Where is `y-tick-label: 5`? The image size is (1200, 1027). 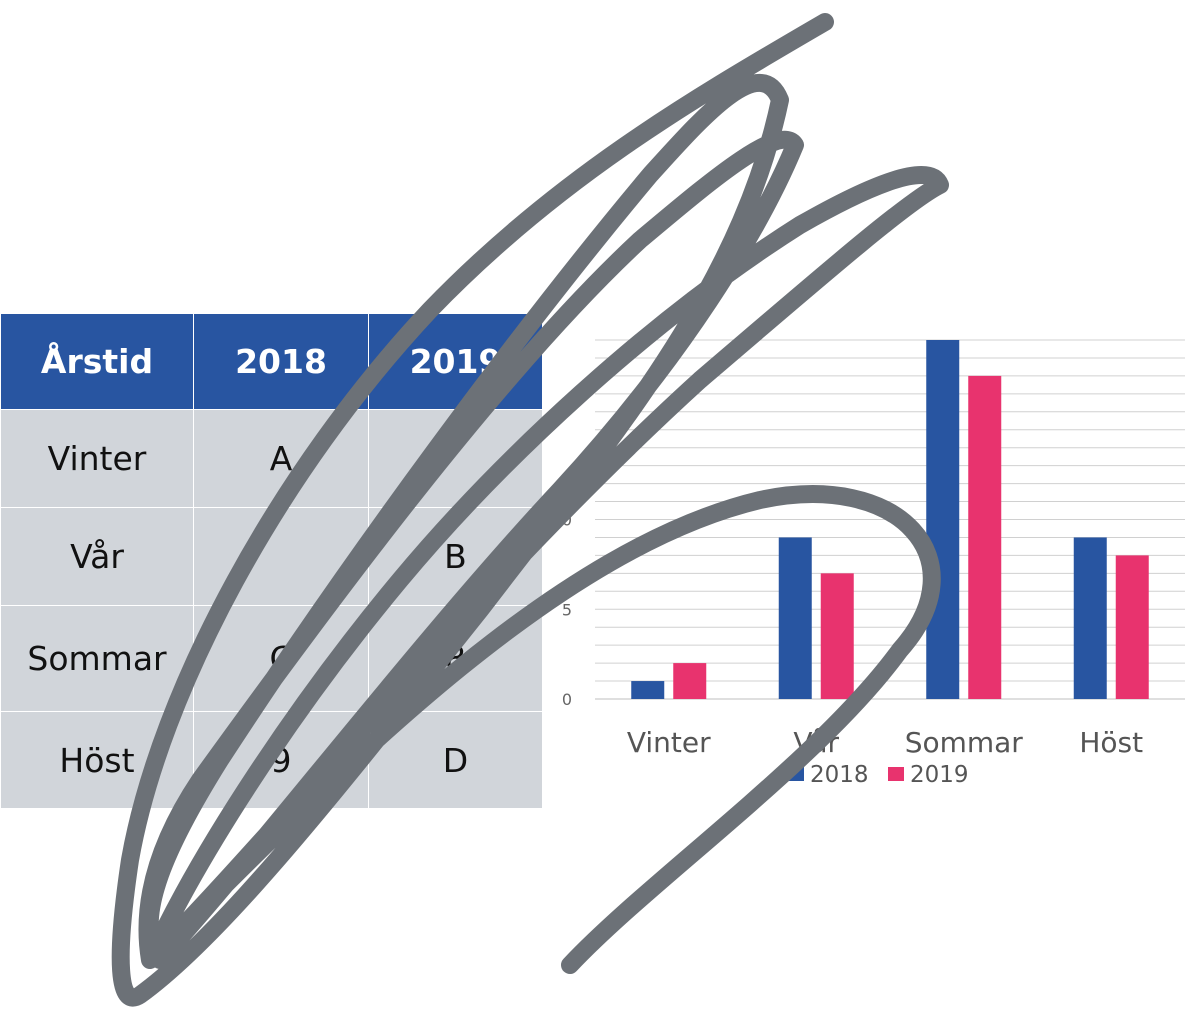 y-tick-label: 5 is located at coordinates (567, 609).